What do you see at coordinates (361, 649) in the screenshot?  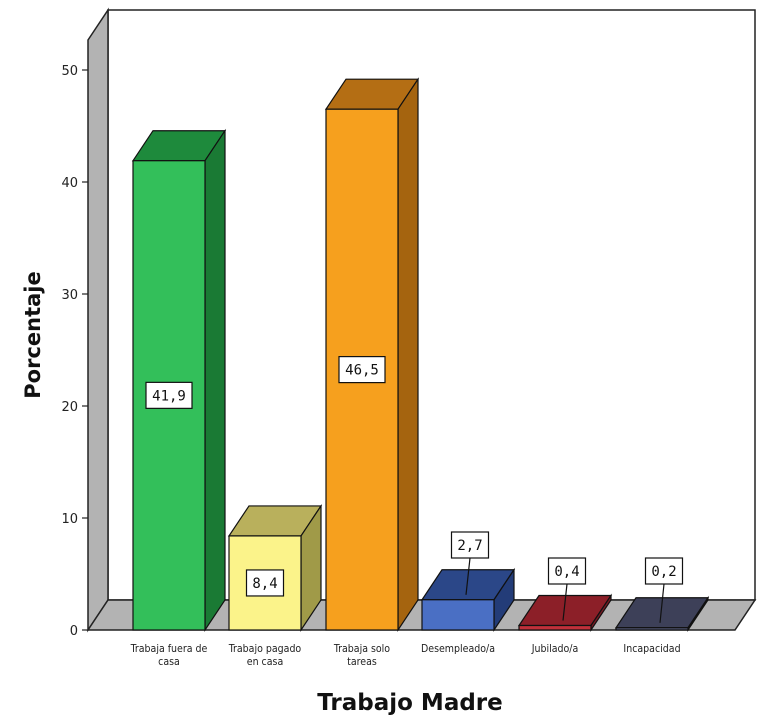 I see `x-tick-label: Trabaja solo` at bounding box center [361, 649].